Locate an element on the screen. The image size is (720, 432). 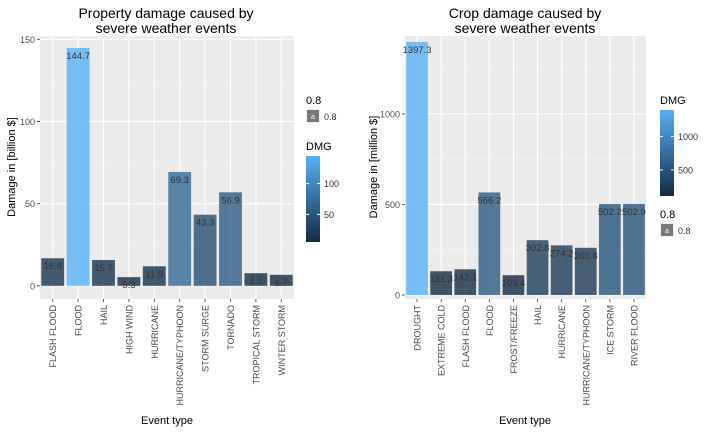
bar-value-label: 7.7 is located at coordinates (255, 281).